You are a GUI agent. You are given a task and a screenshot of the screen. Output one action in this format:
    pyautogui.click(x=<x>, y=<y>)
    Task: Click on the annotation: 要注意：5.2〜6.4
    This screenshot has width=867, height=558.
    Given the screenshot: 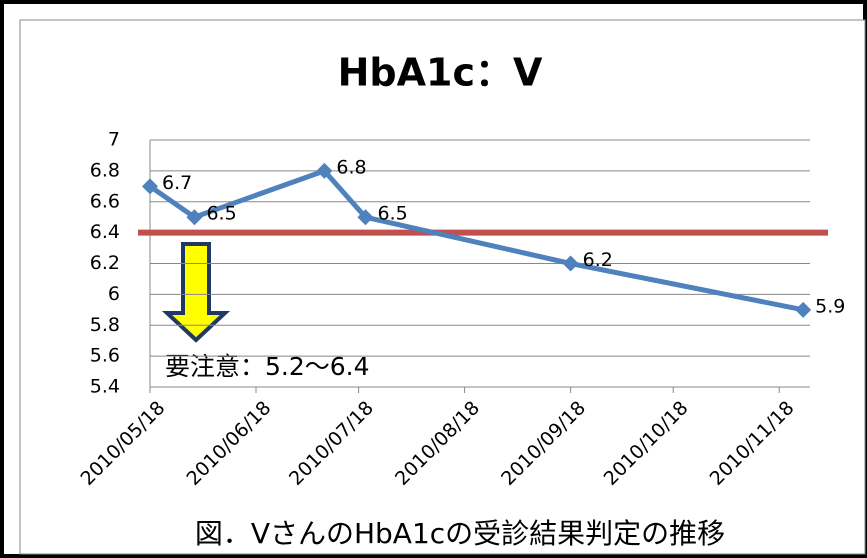 What is the action you would take?
    pyautogui.click(x=267, y=366)
    